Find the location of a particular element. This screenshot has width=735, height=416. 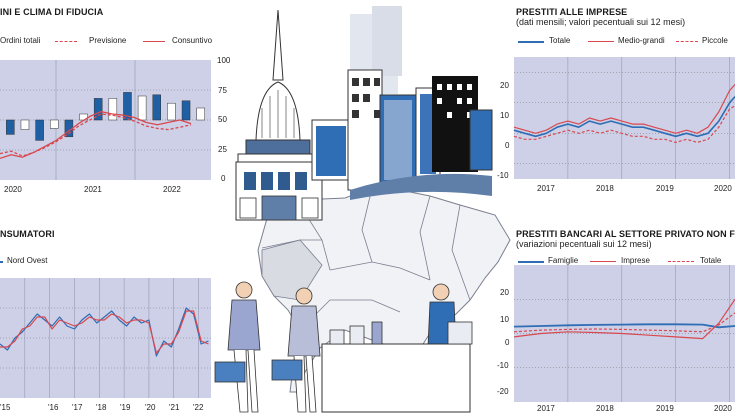

tl-series-consuntivo is located at coordinates (96, 135).